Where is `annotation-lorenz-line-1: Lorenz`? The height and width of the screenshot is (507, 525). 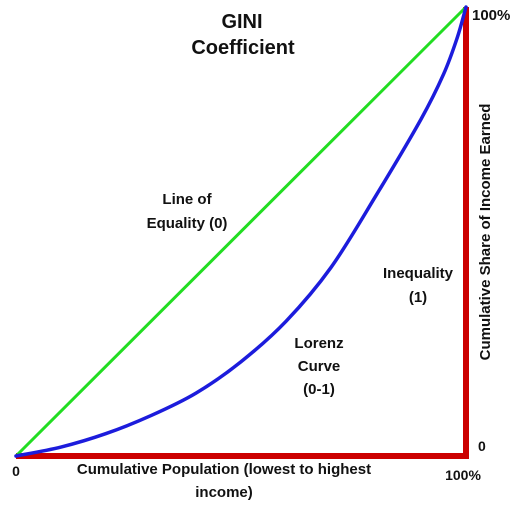 annotation-lorenz-line-1: Lorenz is located at coordinates (318, 343).